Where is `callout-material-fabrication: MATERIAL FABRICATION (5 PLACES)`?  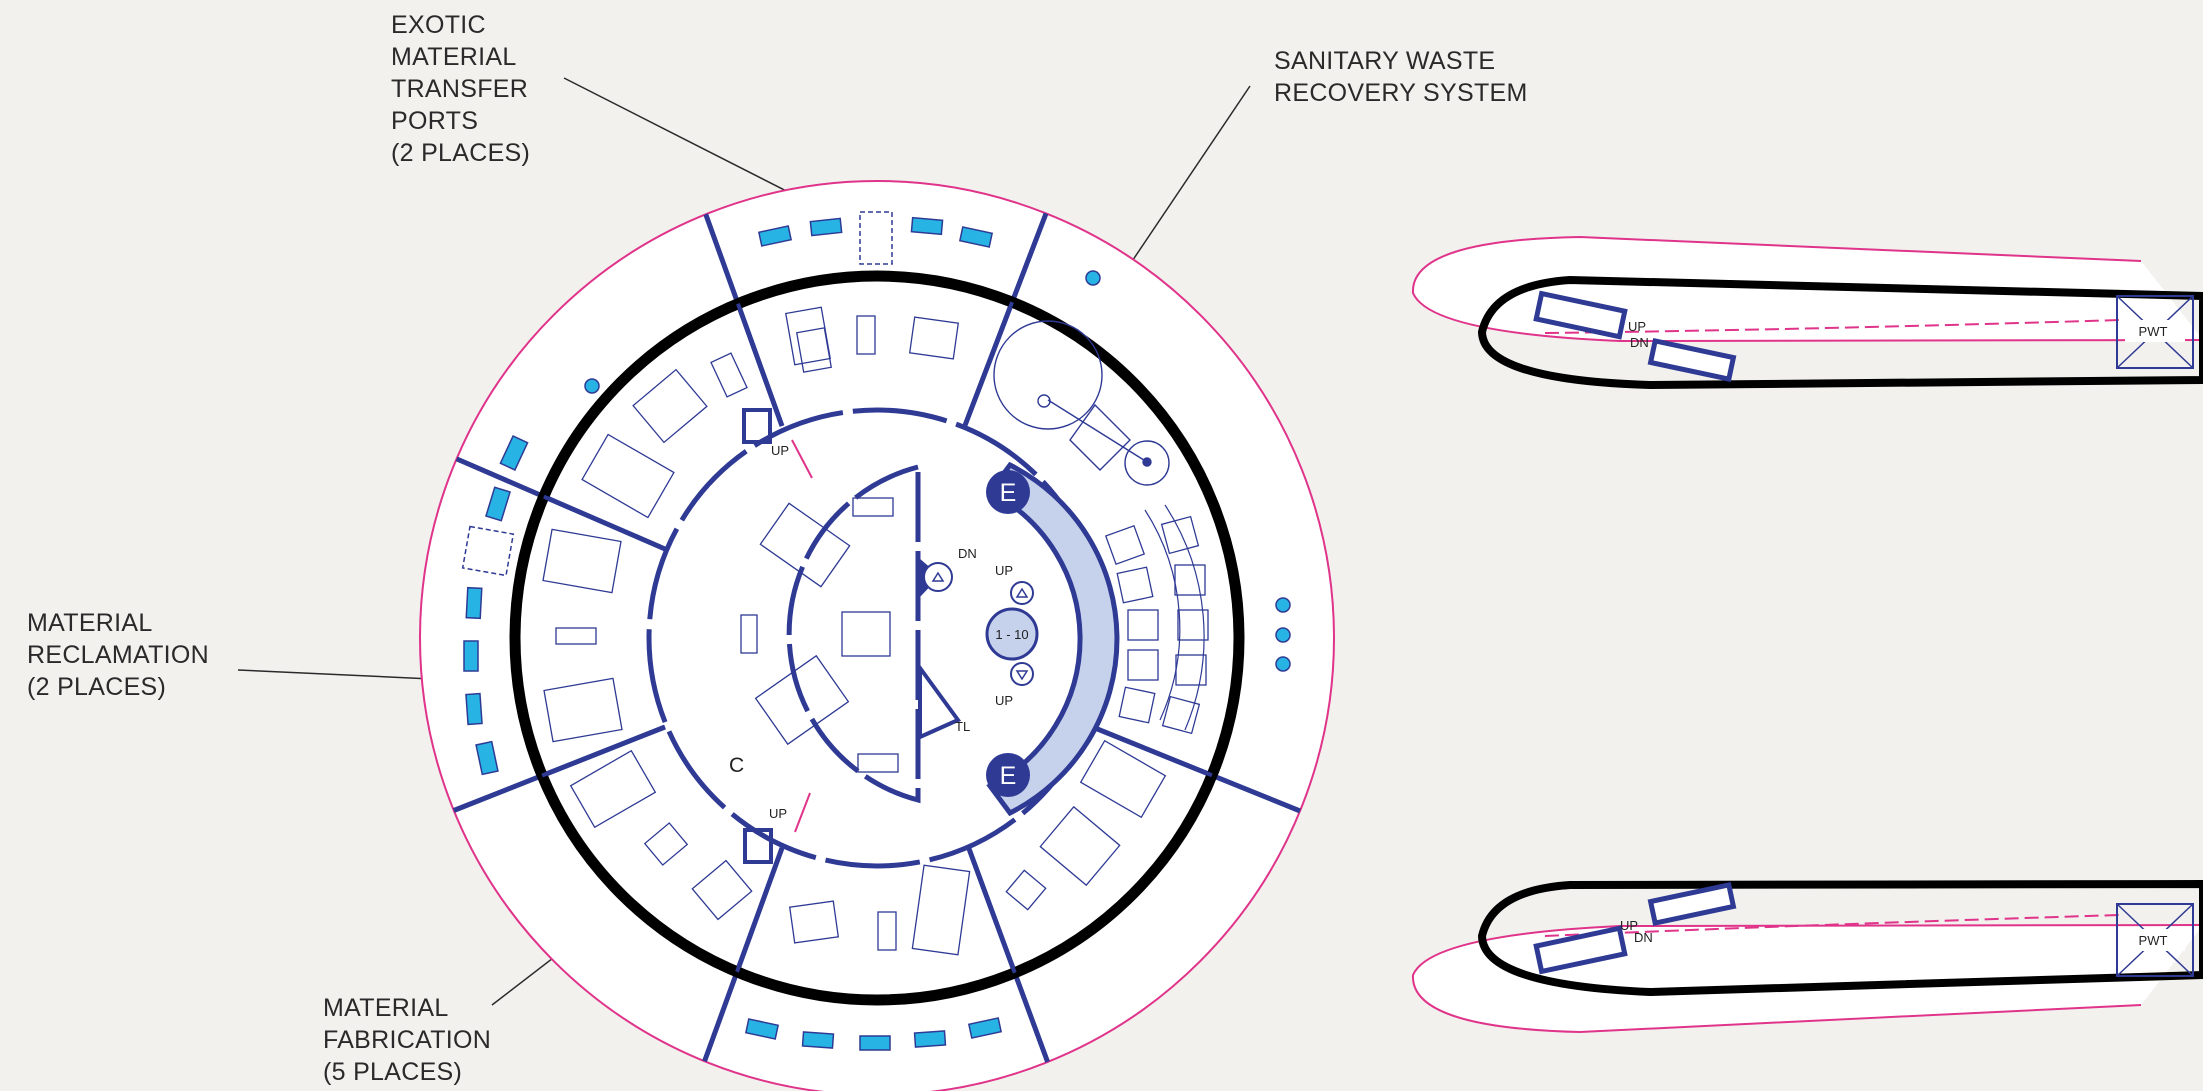
callout-material-fabrication: MATERIAL FABRICATION (5 PLACES) is located at coordinates (407, 1040).